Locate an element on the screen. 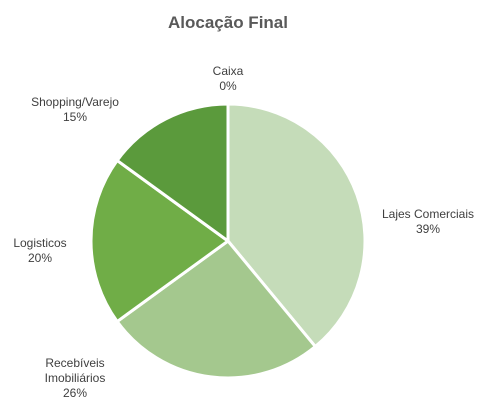  data-label-category: Caixa is located at coordinates (228, 71).